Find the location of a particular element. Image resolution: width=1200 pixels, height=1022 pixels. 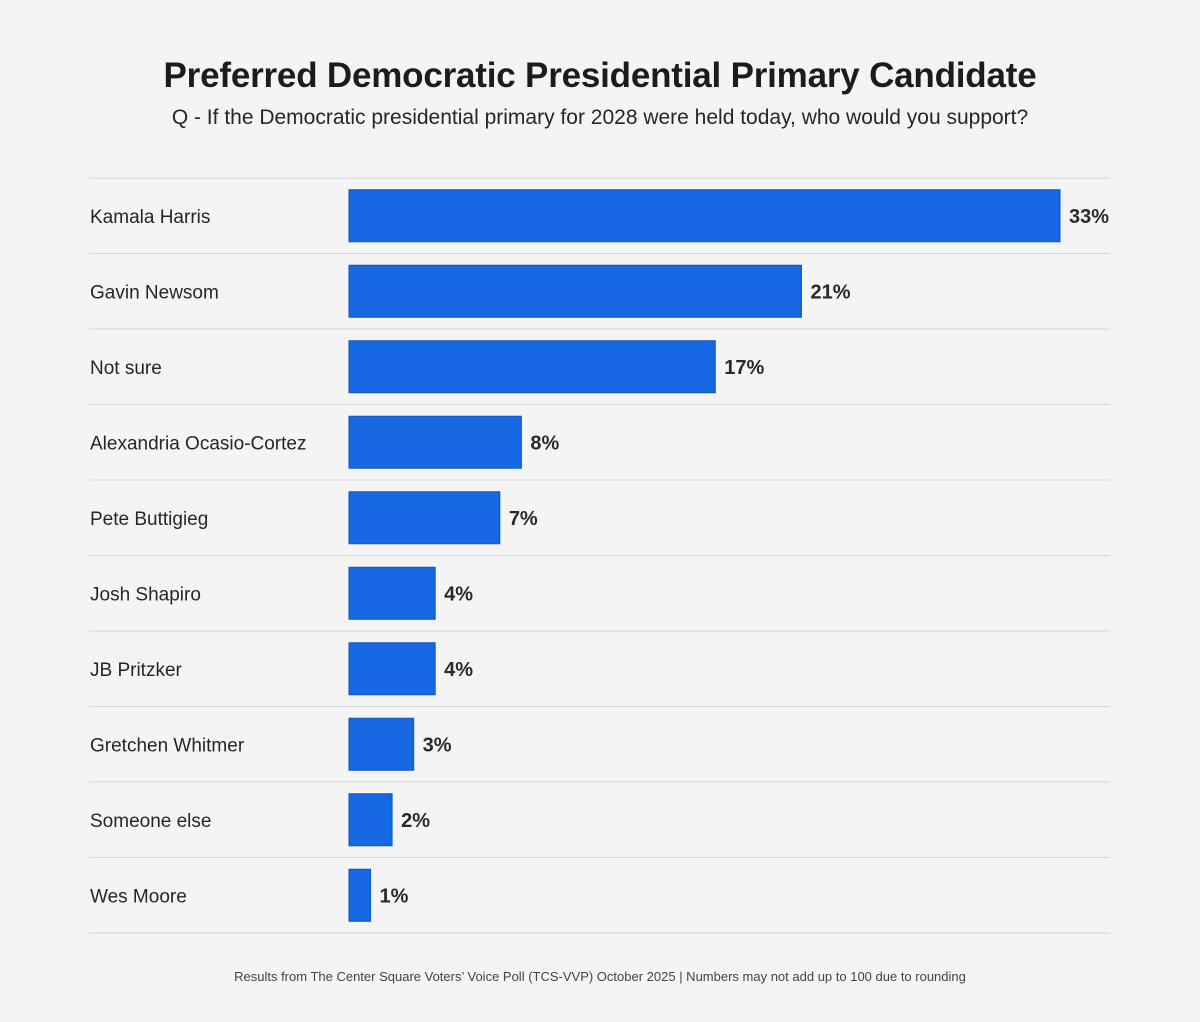

value-label: 21% is located at coordinates (830, 292).